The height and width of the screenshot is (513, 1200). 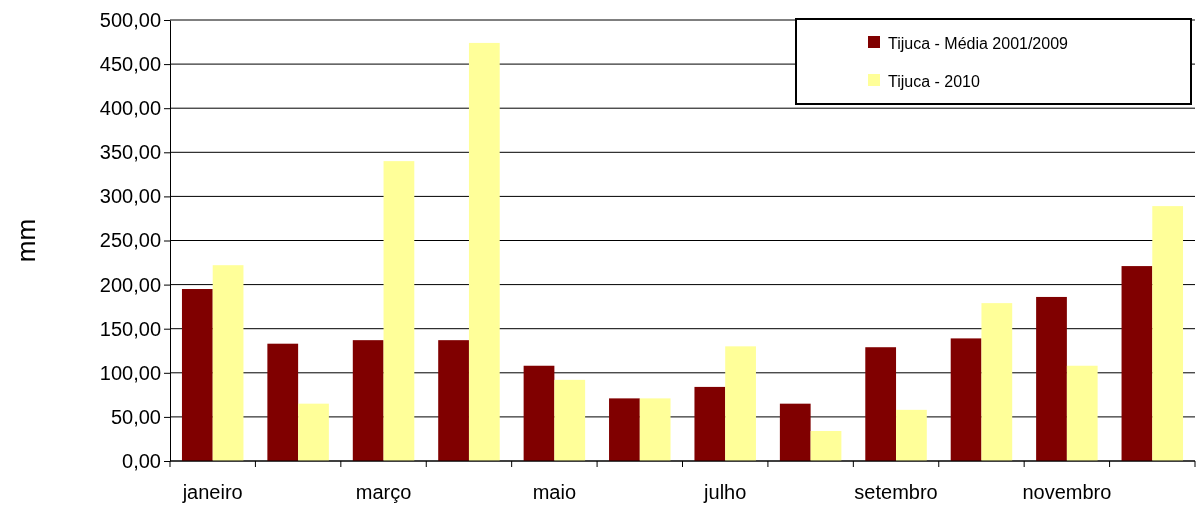 What do you see at coordinates (934, 81) in the screenshot?
I see `legend-label: Tijuca - 2010` at bounding box center [934, 81].